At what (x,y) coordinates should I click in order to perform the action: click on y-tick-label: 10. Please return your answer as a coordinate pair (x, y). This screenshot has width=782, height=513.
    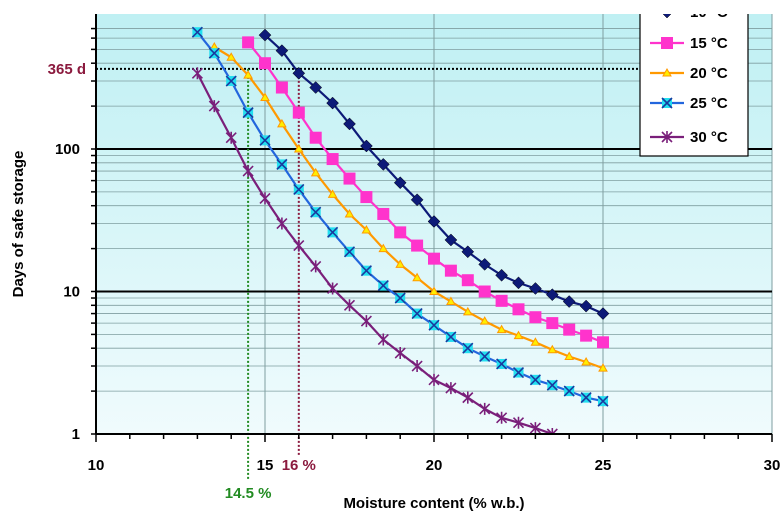
    Looking at the image, I should click on (71, 292).